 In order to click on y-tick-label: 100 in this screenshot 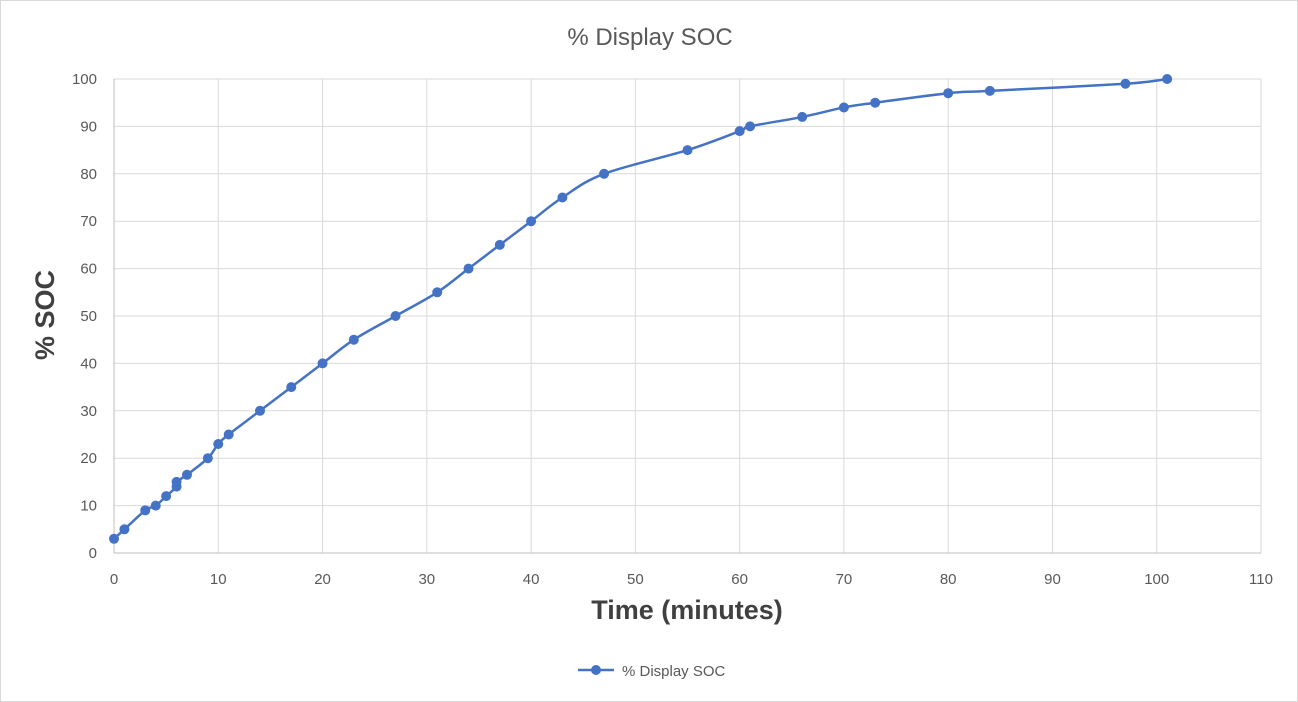, I will do `click(84, 79)`.